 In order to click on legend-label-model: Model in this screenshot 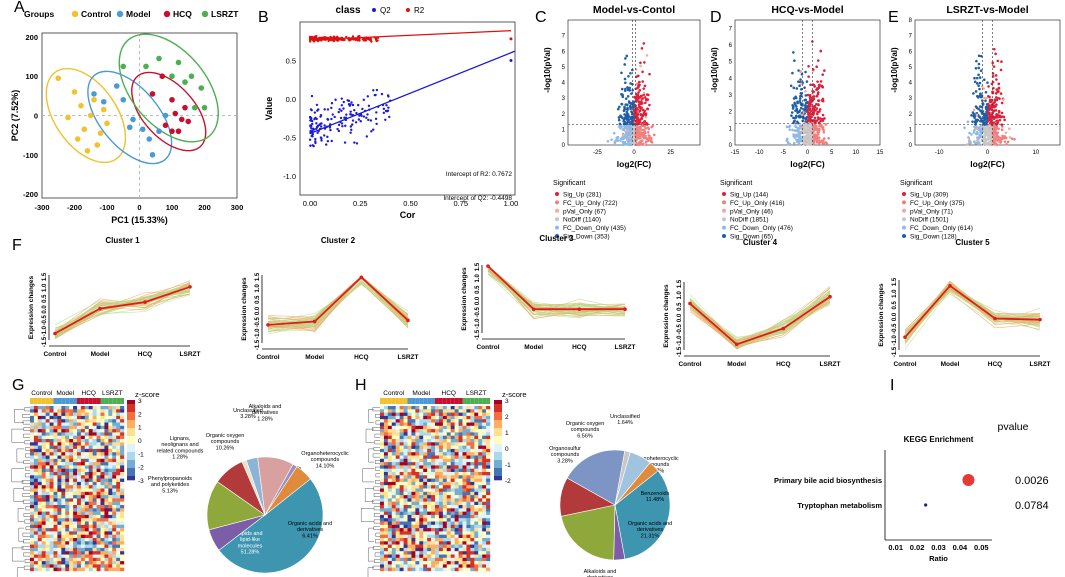, I will do `click(138, 14)`.